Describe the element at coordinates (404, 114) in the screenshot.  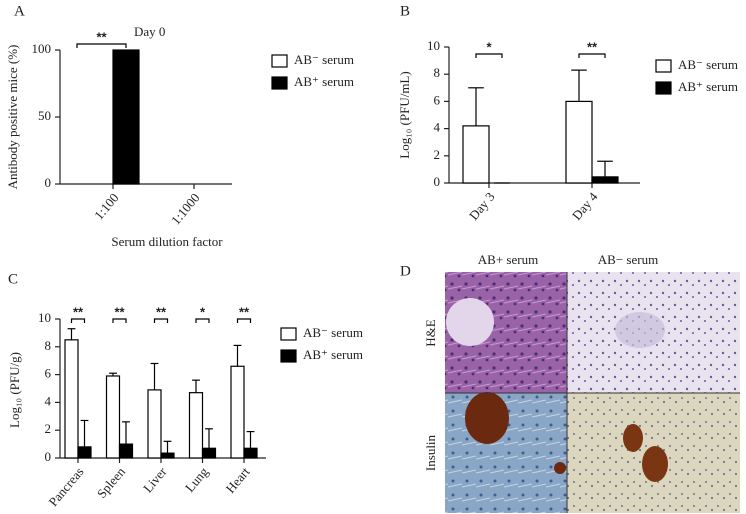
I see `y-axis-label: Log₁₀ (PFU/mL)` at that location.